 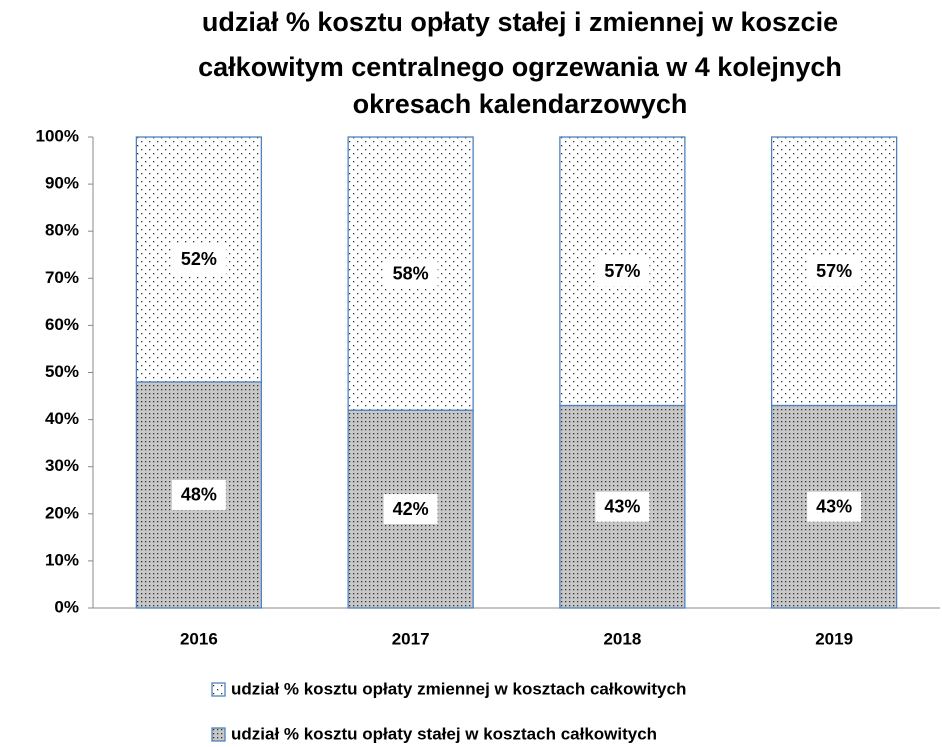 I want to click on data-label: 58%, so click(x=411, y=273).